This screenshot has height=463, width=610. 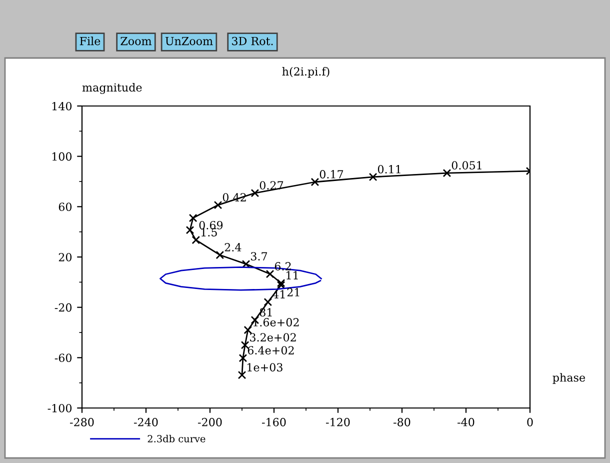 What do you see at coordinates (332, 174) in the screenshot?
I see `annotation: 0.17` at bounding box center [332, 174].